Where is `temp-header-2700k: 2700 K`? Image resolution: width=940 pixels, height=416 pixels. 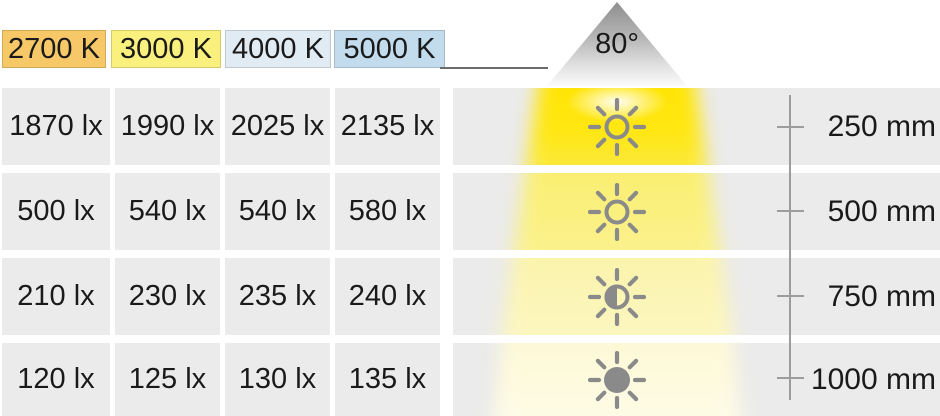
temp-header-2700k: 2700 K is located at coordinates (54, 49).